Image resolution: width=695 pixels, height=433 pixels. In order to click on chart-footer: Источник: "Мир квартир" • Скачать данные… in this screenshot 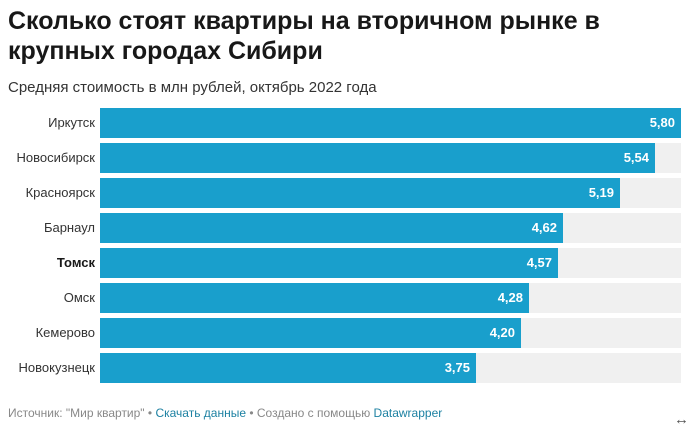, I will do `click(225, 413)`.